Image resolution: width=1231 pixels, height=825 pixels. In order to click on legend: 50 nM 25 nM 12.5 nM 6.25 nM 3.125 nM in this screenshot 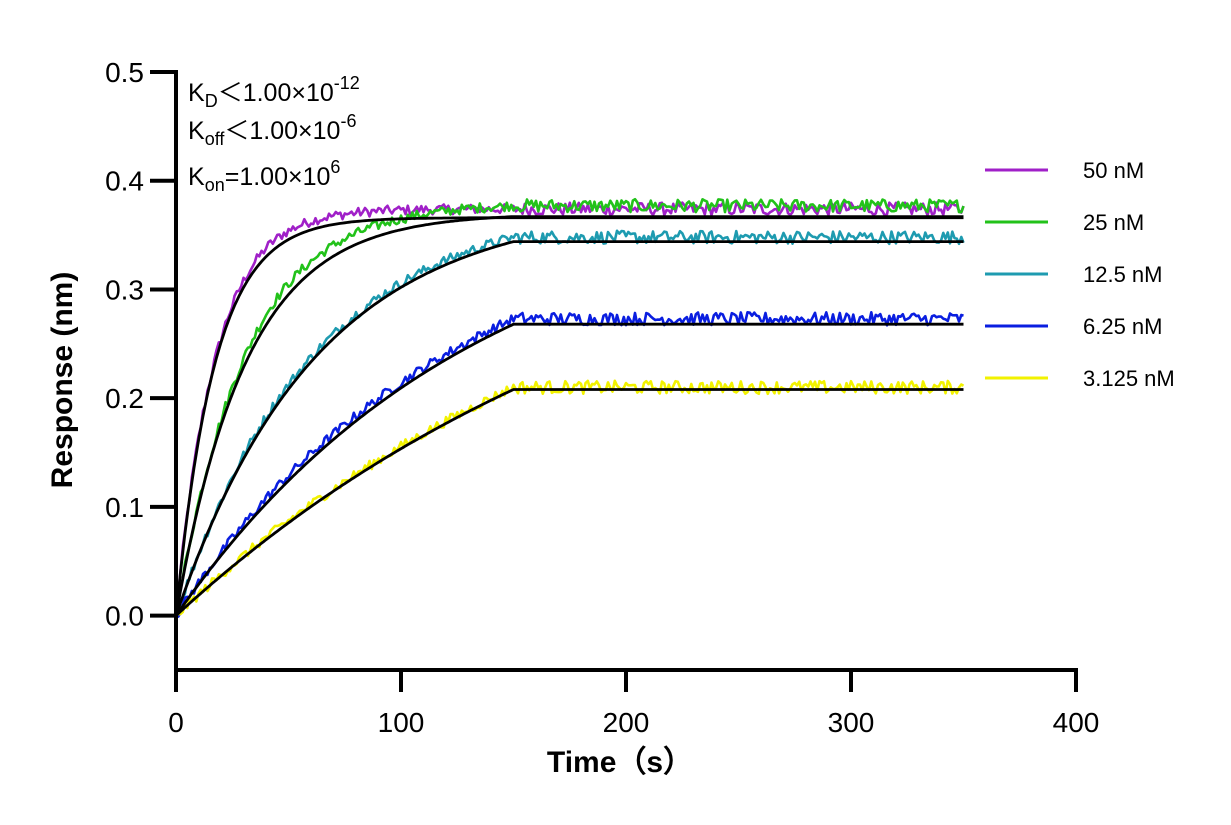, I will do `click(1080, 274)`.